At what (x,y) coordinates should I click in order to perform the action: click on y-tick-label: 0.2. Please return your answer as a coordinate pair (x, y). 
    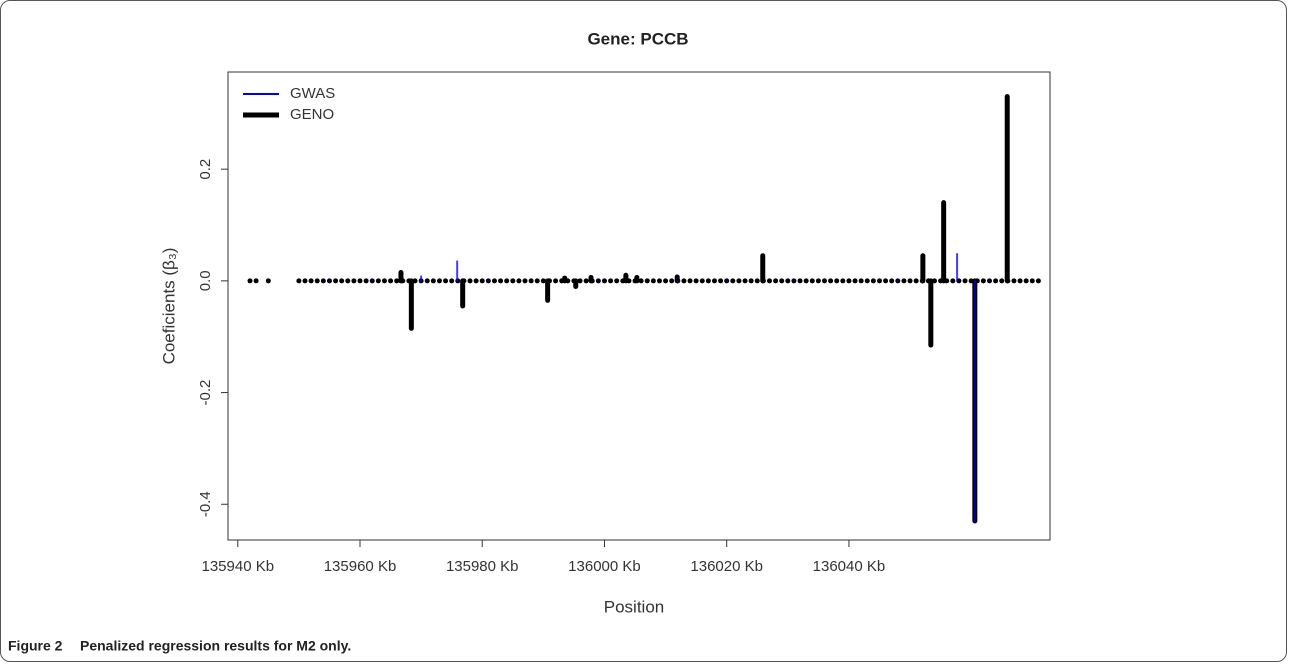
    Looking at the image, I should click on (205, 169).